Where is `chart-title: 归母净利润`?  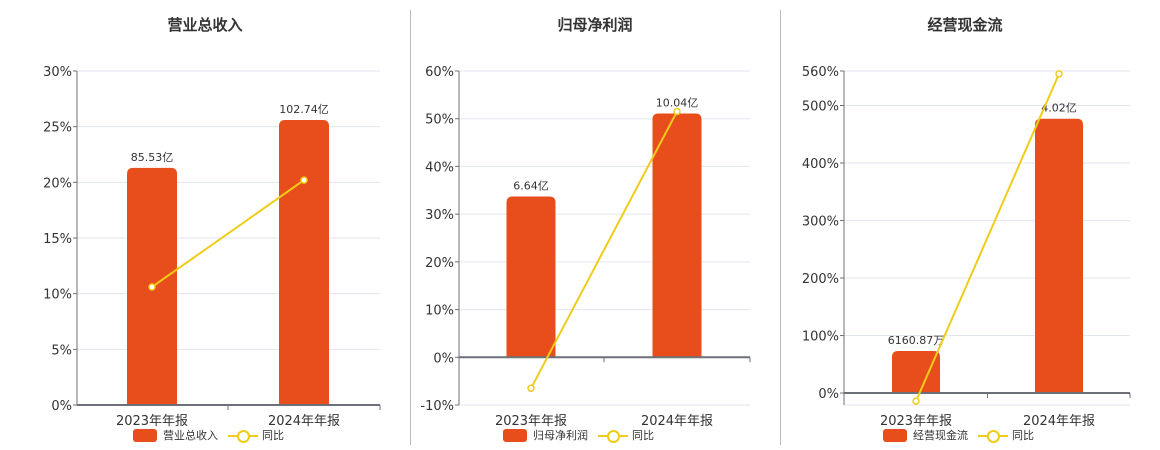 chart-title: 归母净利润 is located at coordinates (595, 25).